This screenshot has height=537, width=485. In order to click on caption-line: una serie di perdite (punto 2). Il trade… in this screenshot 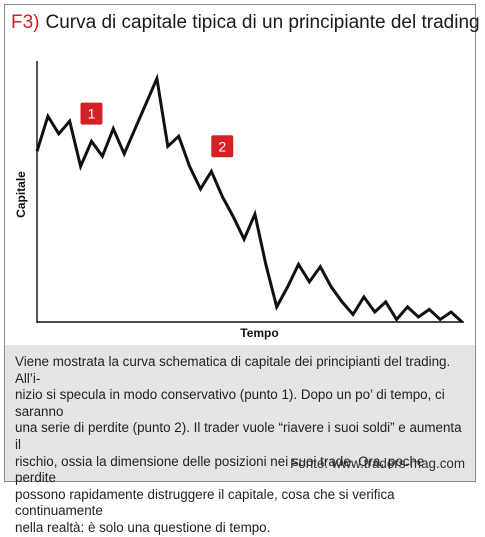, I will do `click(238, 436)`.